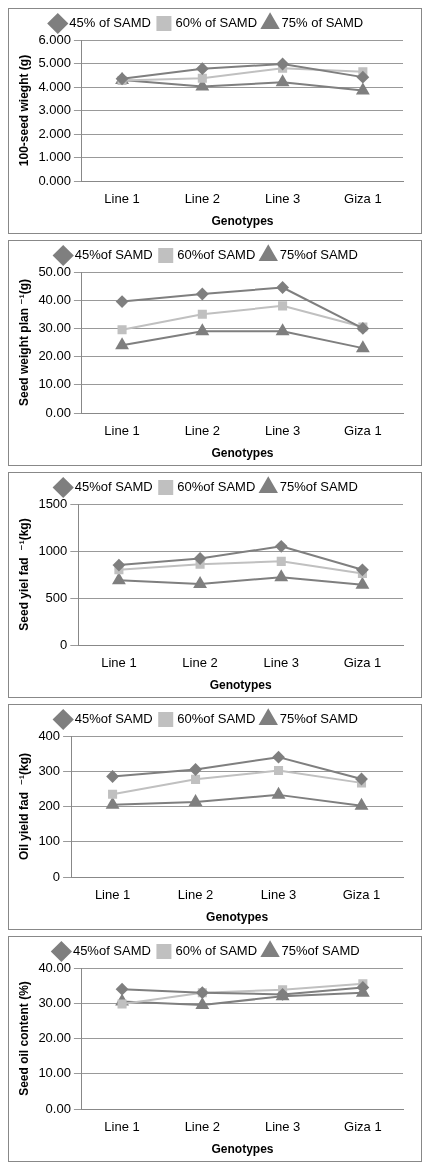  I want to click on y-tick-label: 3.000, so click(54, 110).